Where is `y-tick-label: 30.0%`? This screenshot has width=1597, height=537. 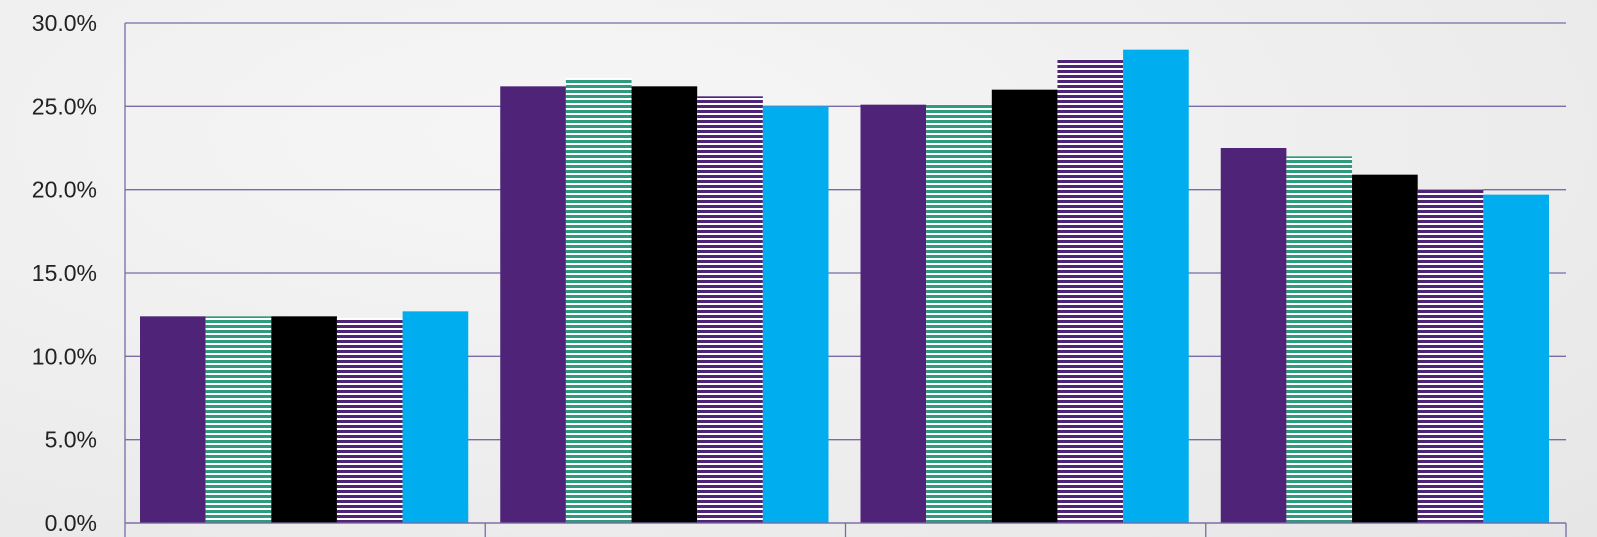
y-tick-label: 30.0% is located at coordinates (64, 23).